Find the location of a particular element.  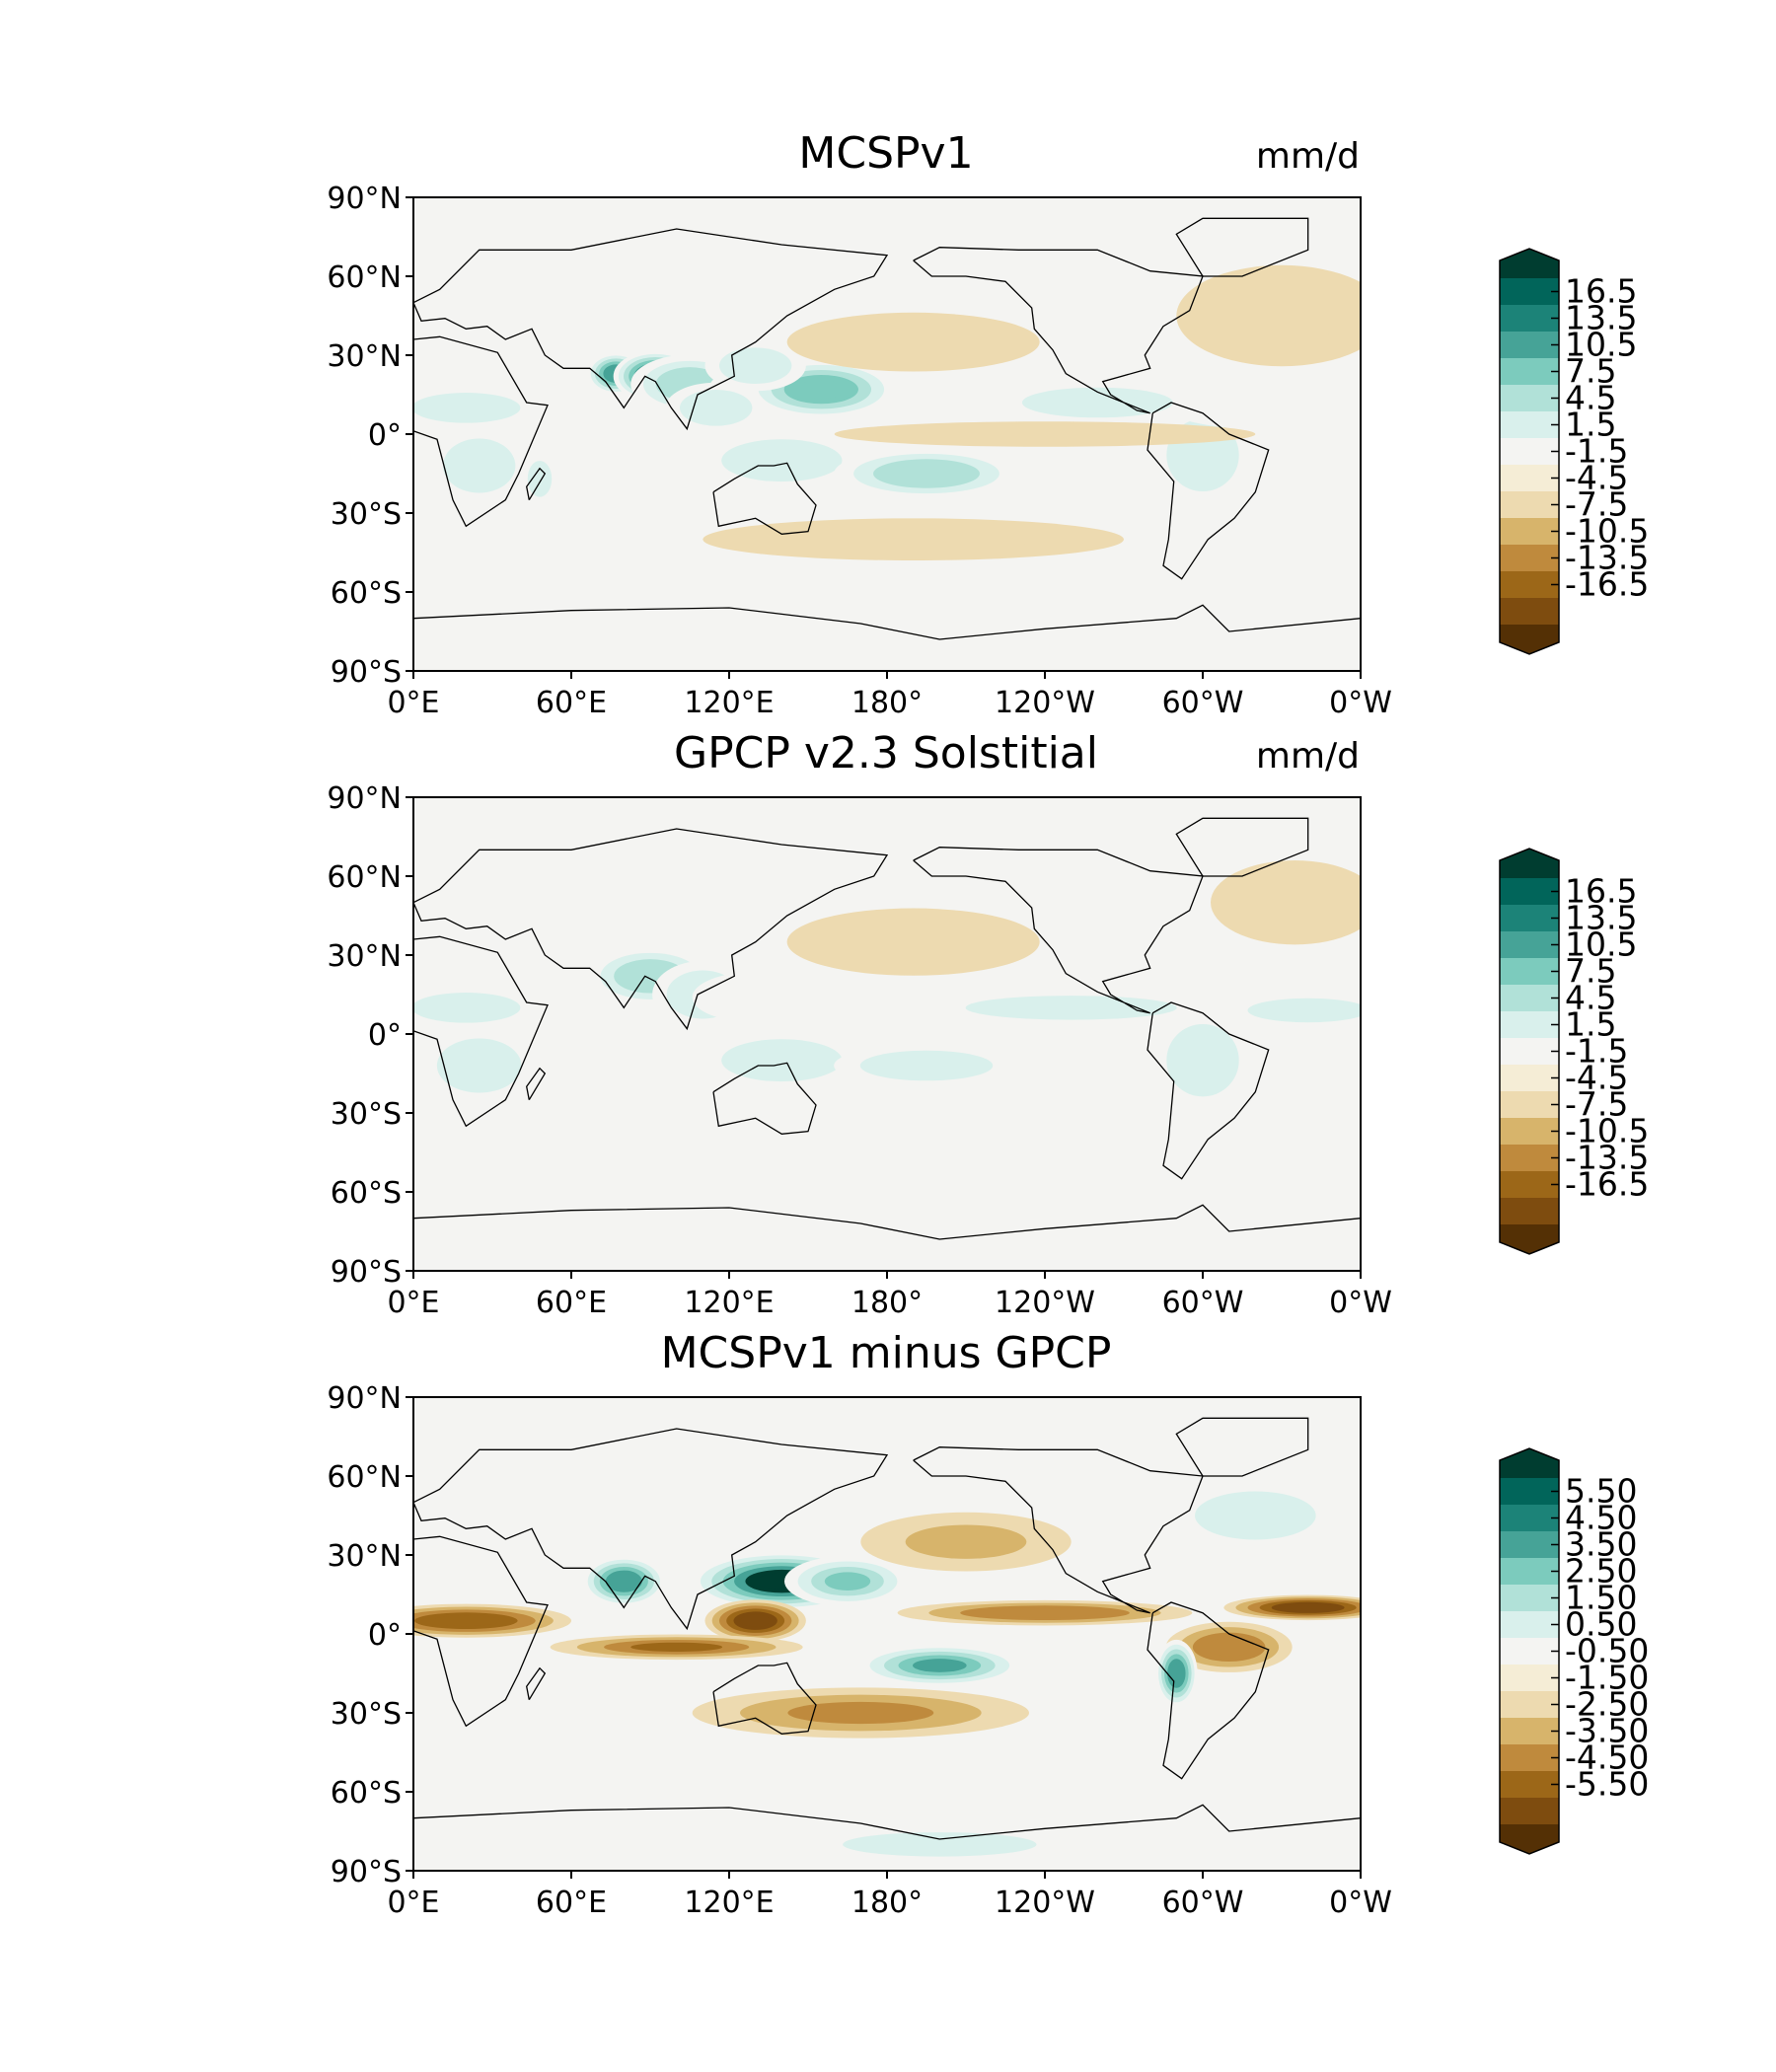

colorbar-extend-max is located at coordinates (1529, 1463).